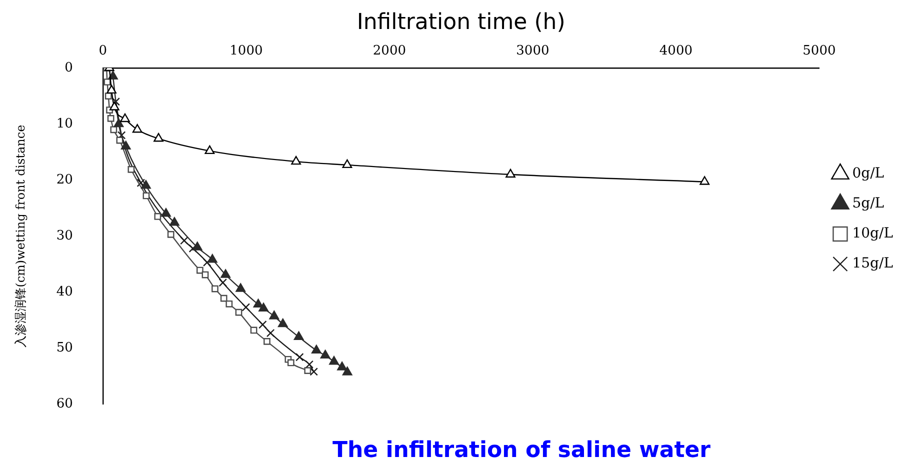 This screenshot has width=923, height=472. I want to click on y-tick-label: 60, so click(64, 404).